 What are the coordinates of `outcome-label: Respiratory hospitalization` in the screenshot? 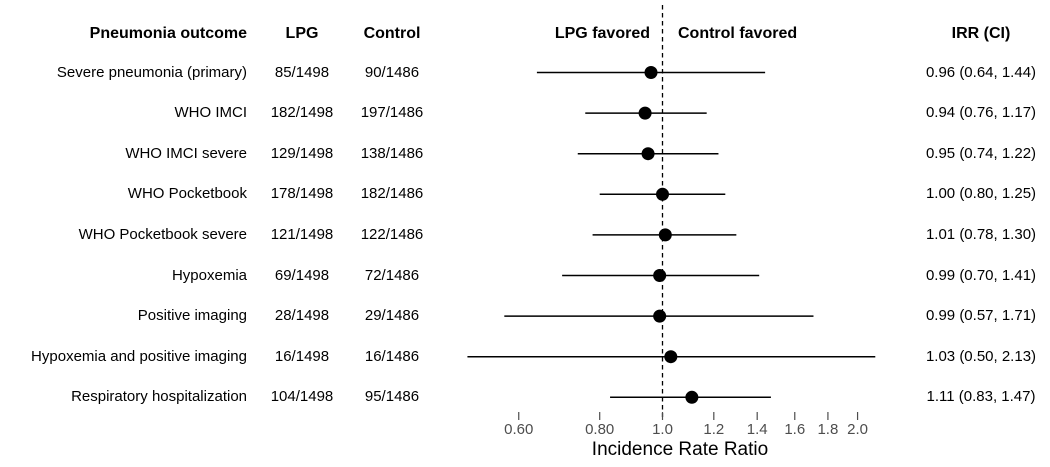 It's located at (159, 397).